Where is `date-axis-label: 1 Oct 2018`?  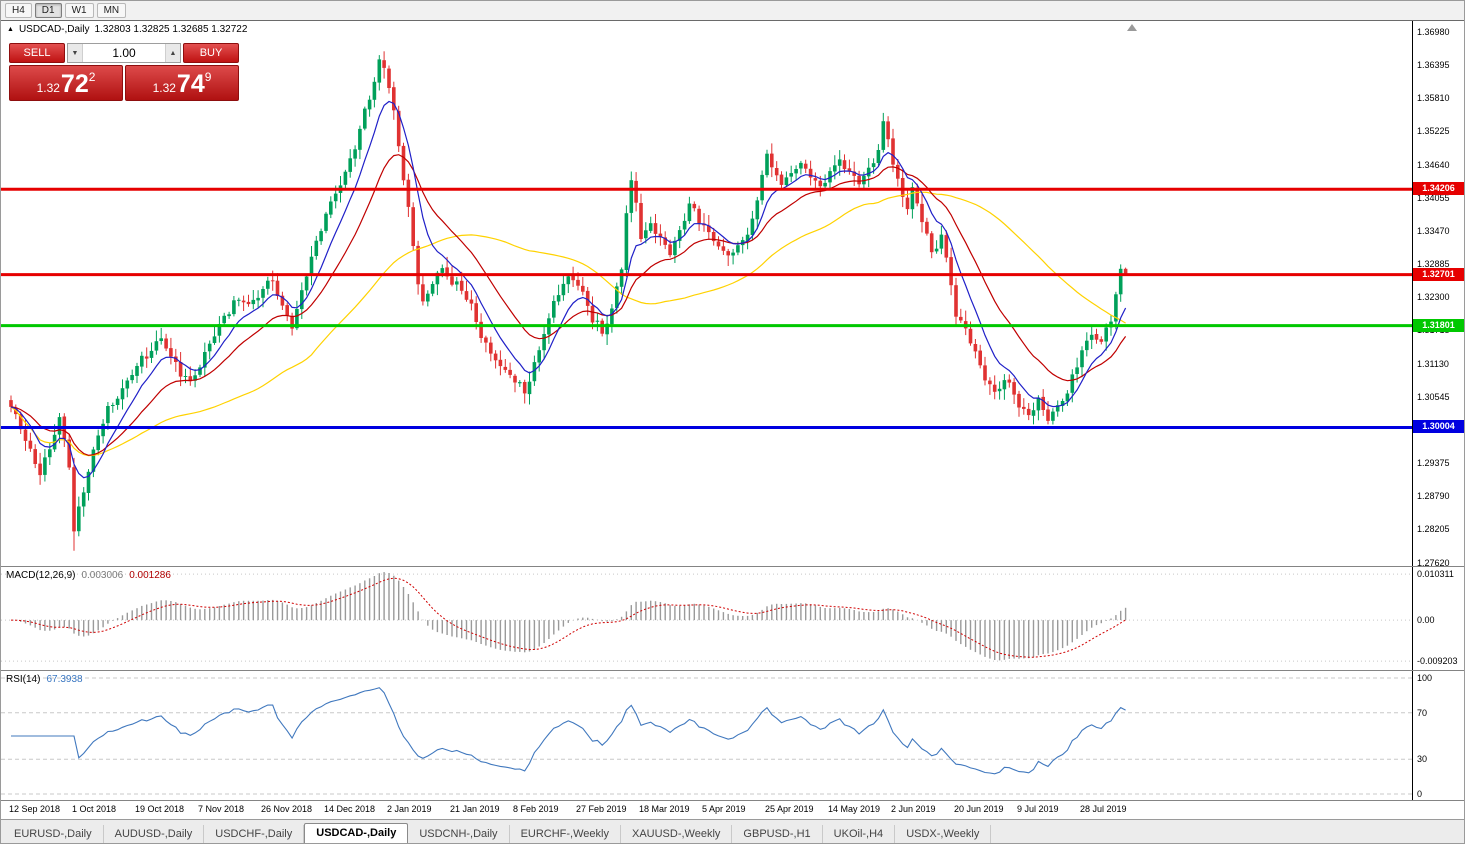 date-axis-label: 1 Oct 2018 is located at coordinates (94, 809).